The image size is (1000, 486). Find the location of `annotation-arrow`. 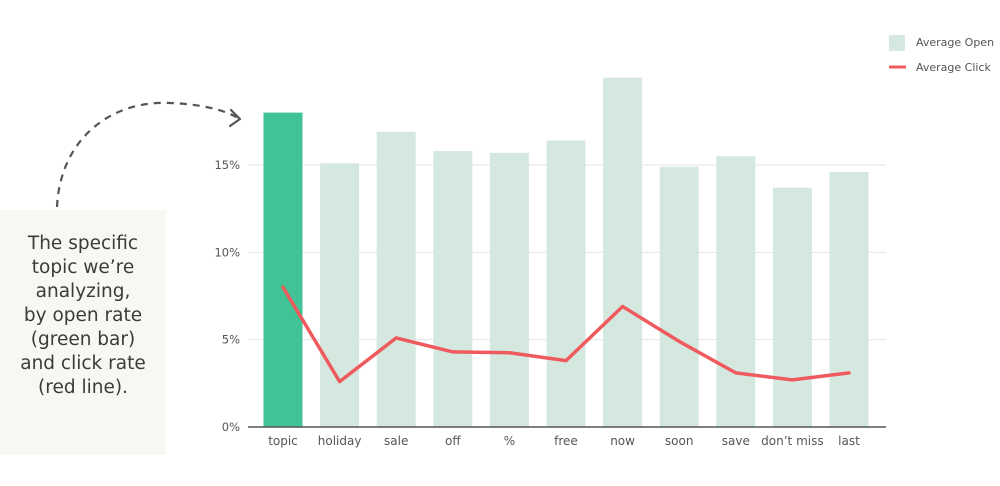

annotation-arrow is located at coordinates (148, 154).